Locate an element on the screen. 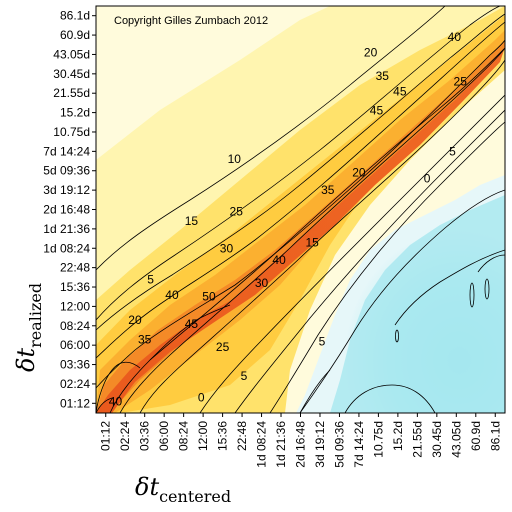  y-axis-title-symbol: δt is located at coordinates (26, 360).